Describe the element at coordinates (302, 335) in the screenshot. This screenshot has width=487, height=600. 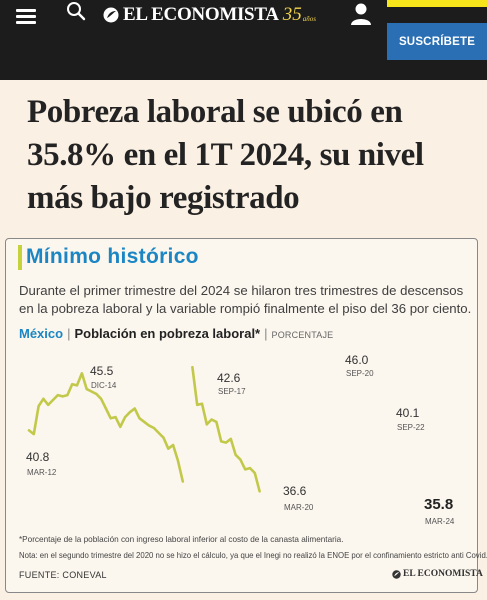
I see `unit-label: PORCENTAJE` at that location.